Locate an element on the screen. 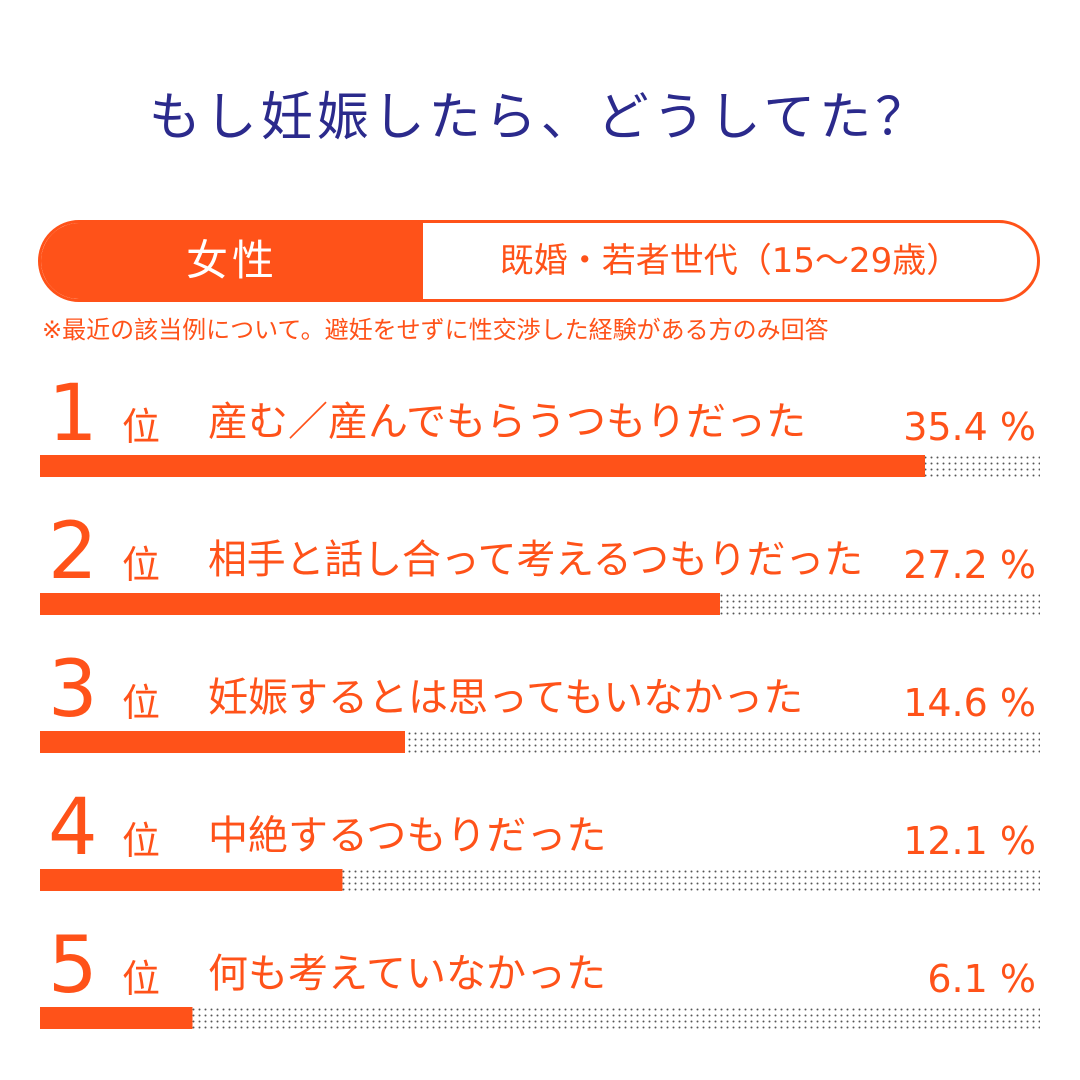  value-label: 6.1 % is located at coordinates (981, 979).